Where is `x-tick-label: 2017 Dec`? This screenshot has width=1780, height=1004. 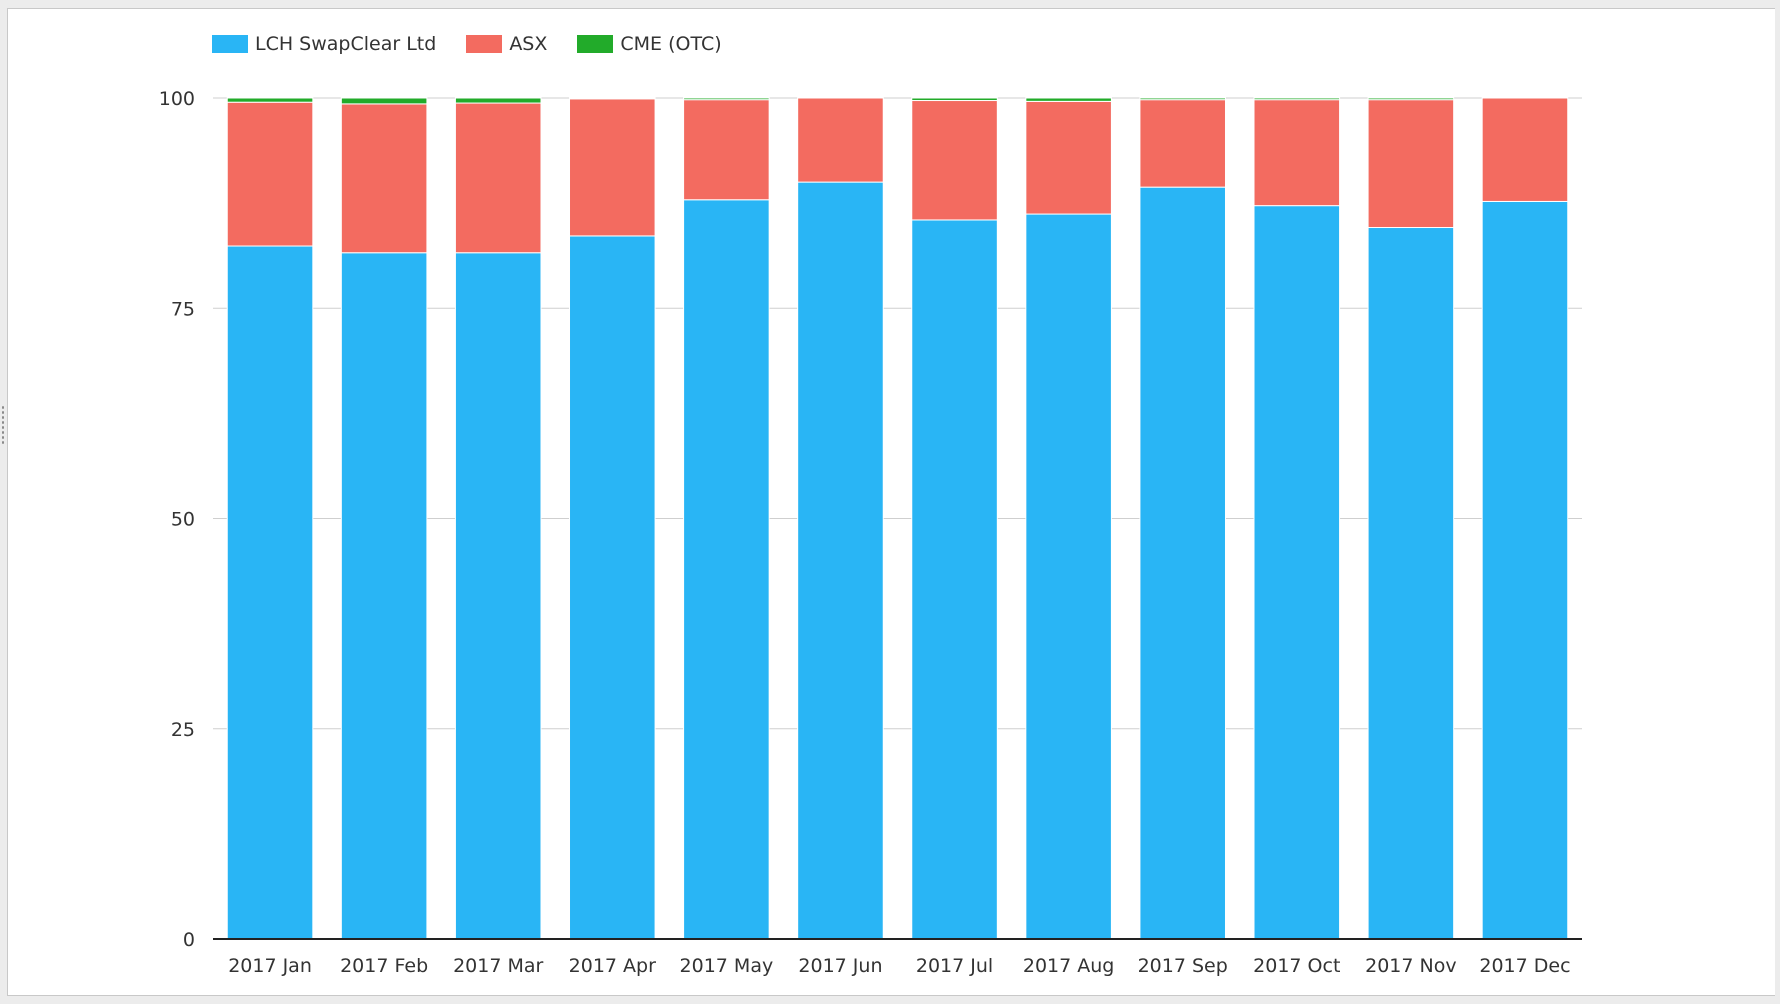 x-tick-label: 2017 Dec is located at coordinates (1524, 966).